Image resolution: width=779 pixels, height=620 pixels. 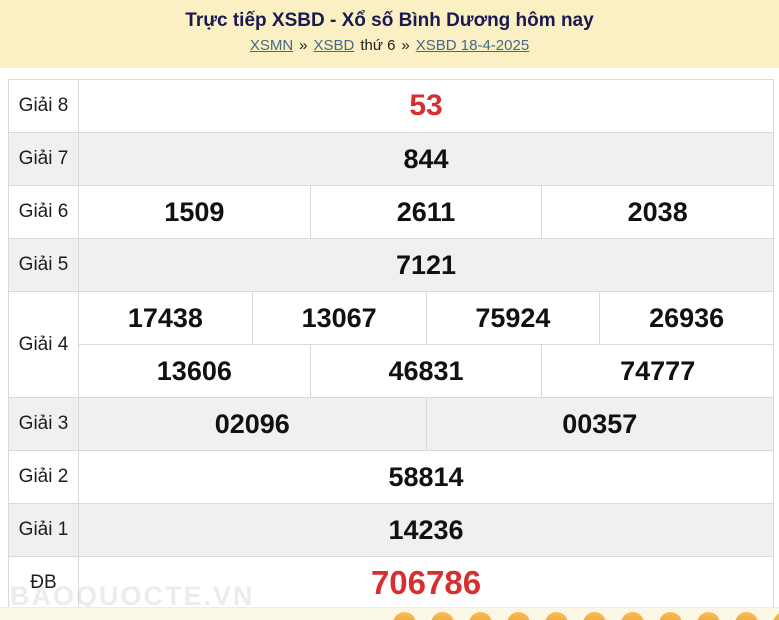 I want to click on breadcrumb-link: XSMN, so click(x=271, y=45).